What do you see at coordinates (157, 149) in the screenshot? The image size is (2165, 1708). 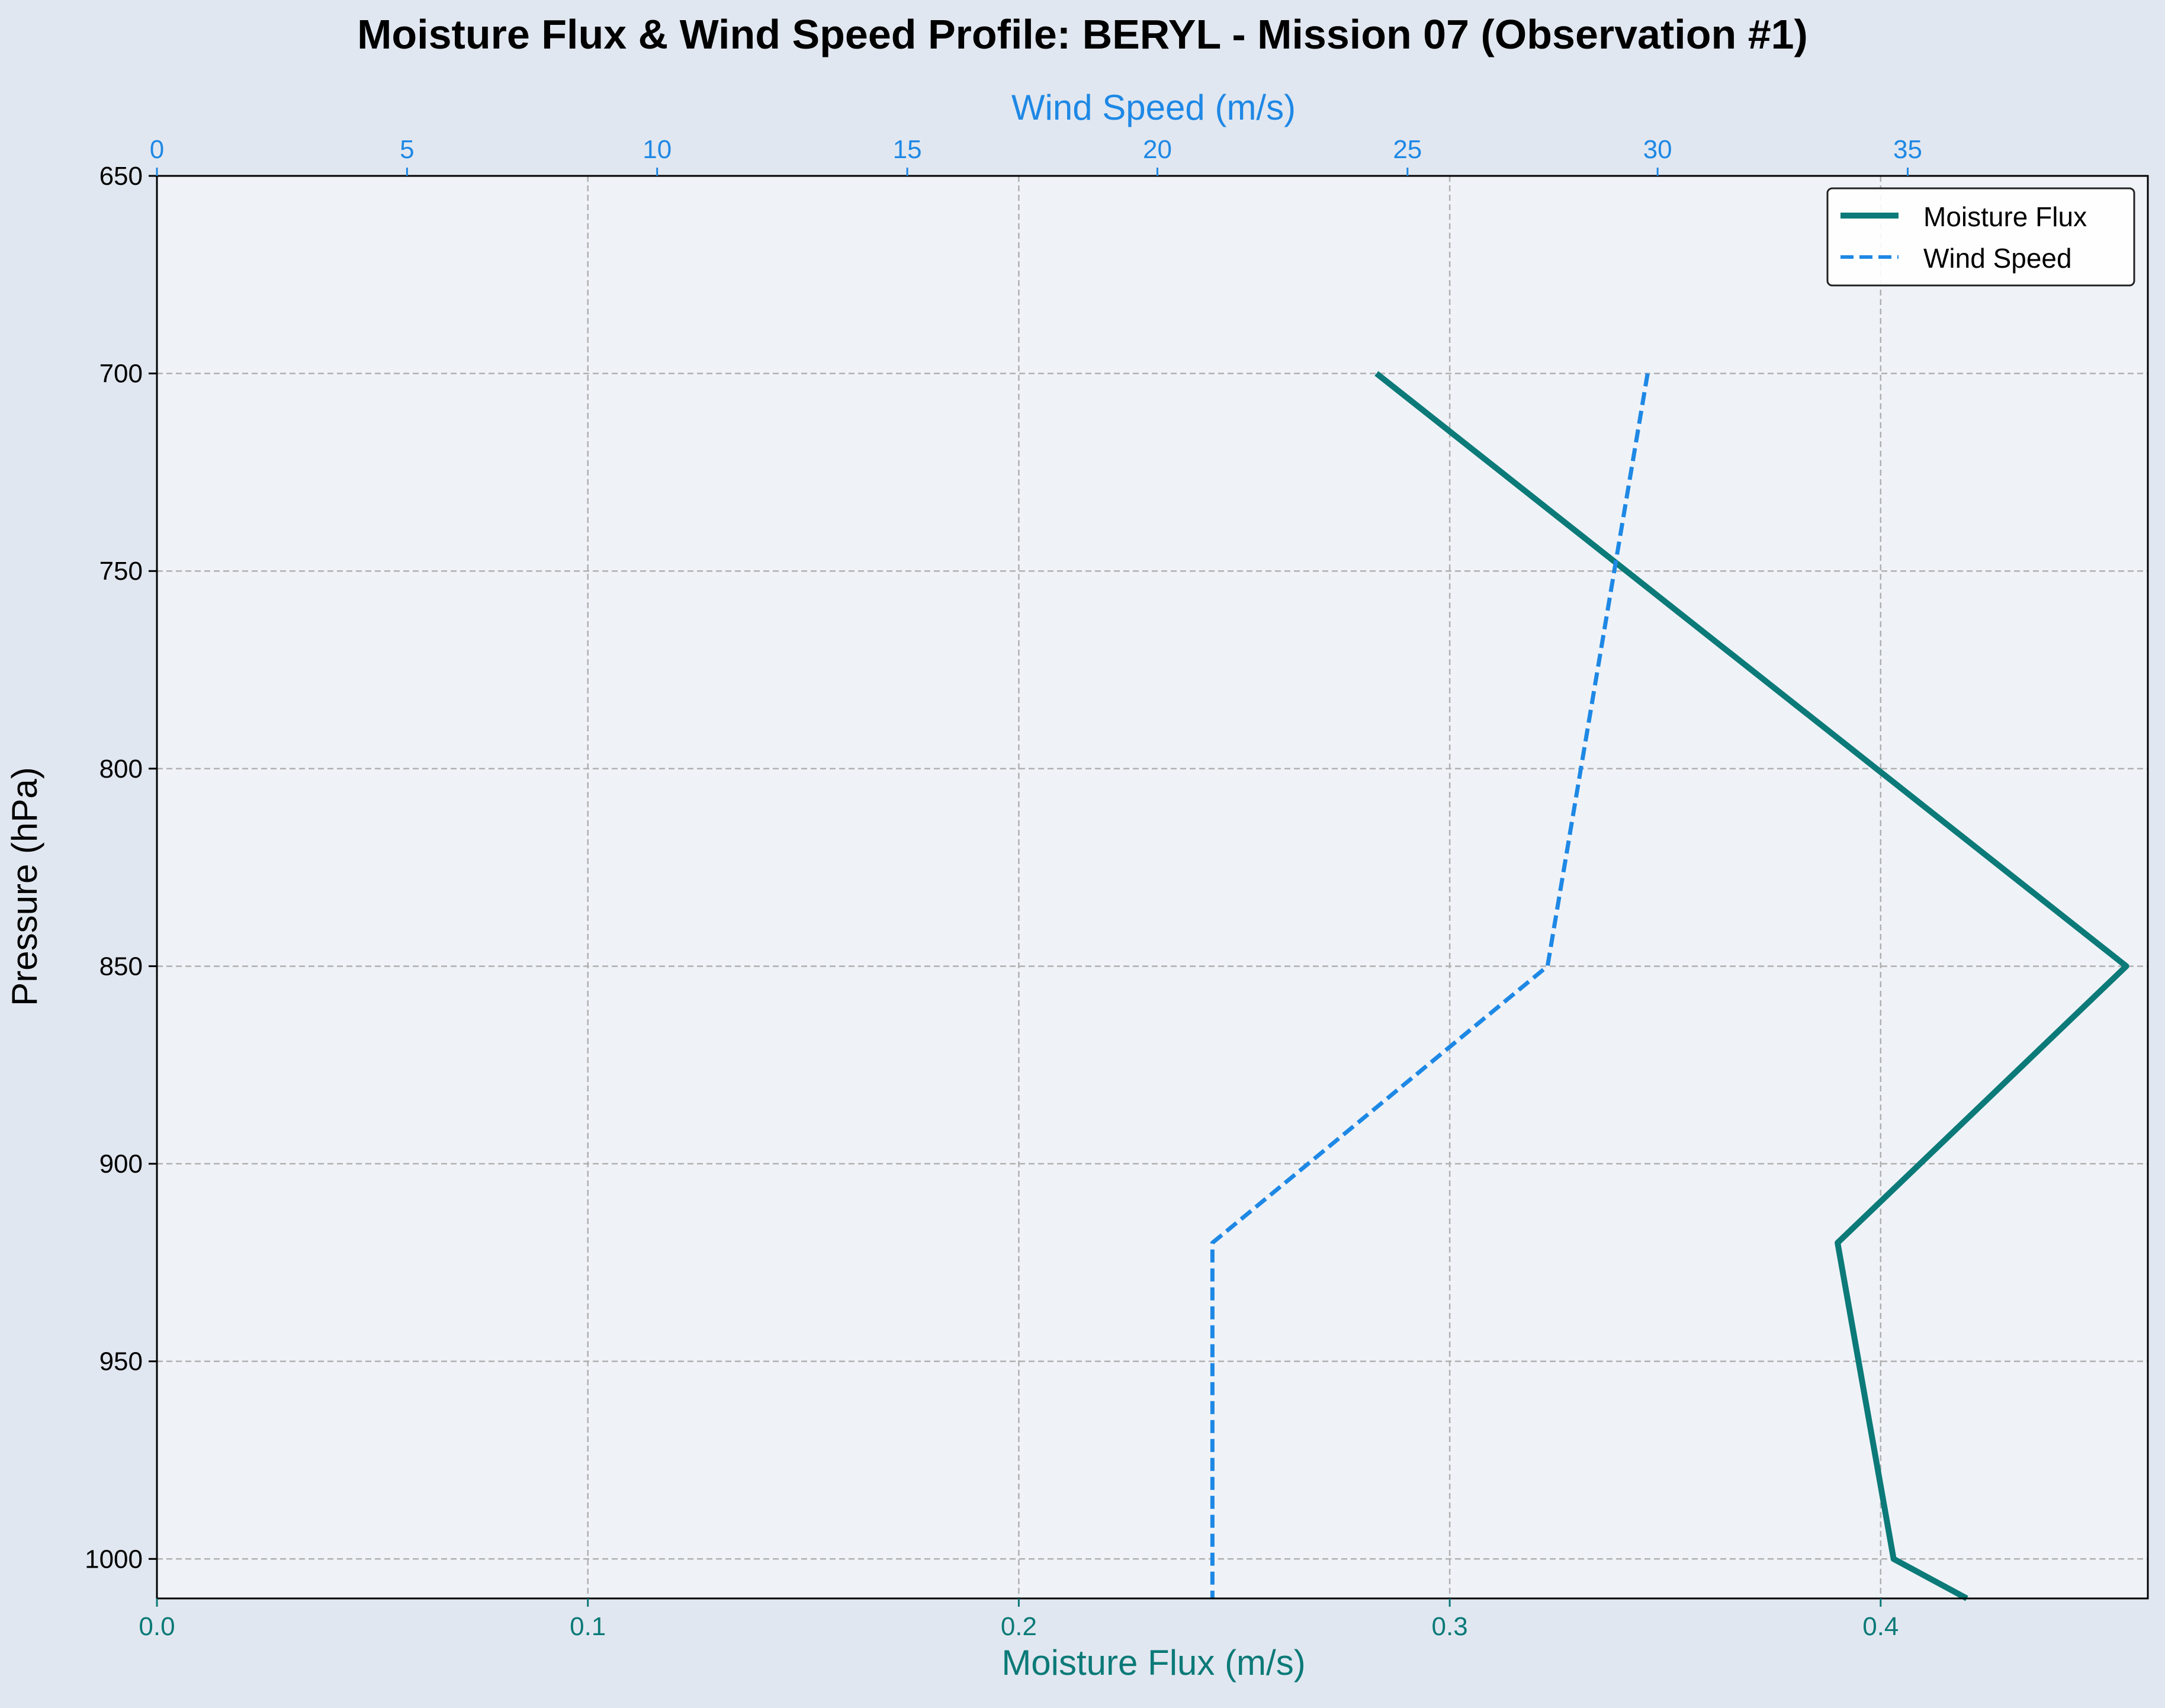 I see `x-top-tick-label: 0` at bounding box center [157, 149].